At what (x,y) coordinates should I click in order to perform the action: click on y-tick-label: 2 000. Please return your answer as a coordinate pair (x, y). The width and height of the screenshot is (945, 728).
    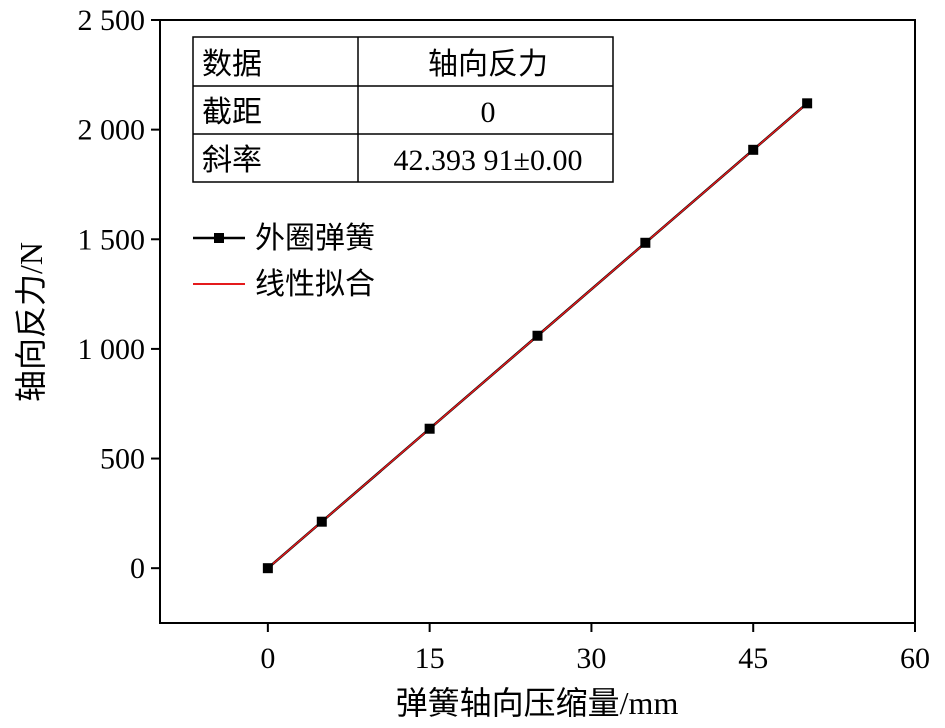
    Looking at the image, I should click on (112, 130).